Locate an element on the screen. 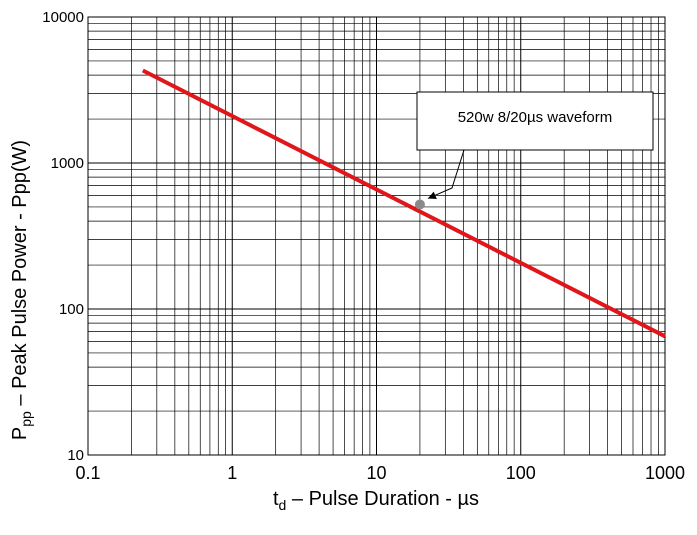 The width and height of the screenshot is (697, 535). x-tick-label: 10 is located at coordinates (376, 473).